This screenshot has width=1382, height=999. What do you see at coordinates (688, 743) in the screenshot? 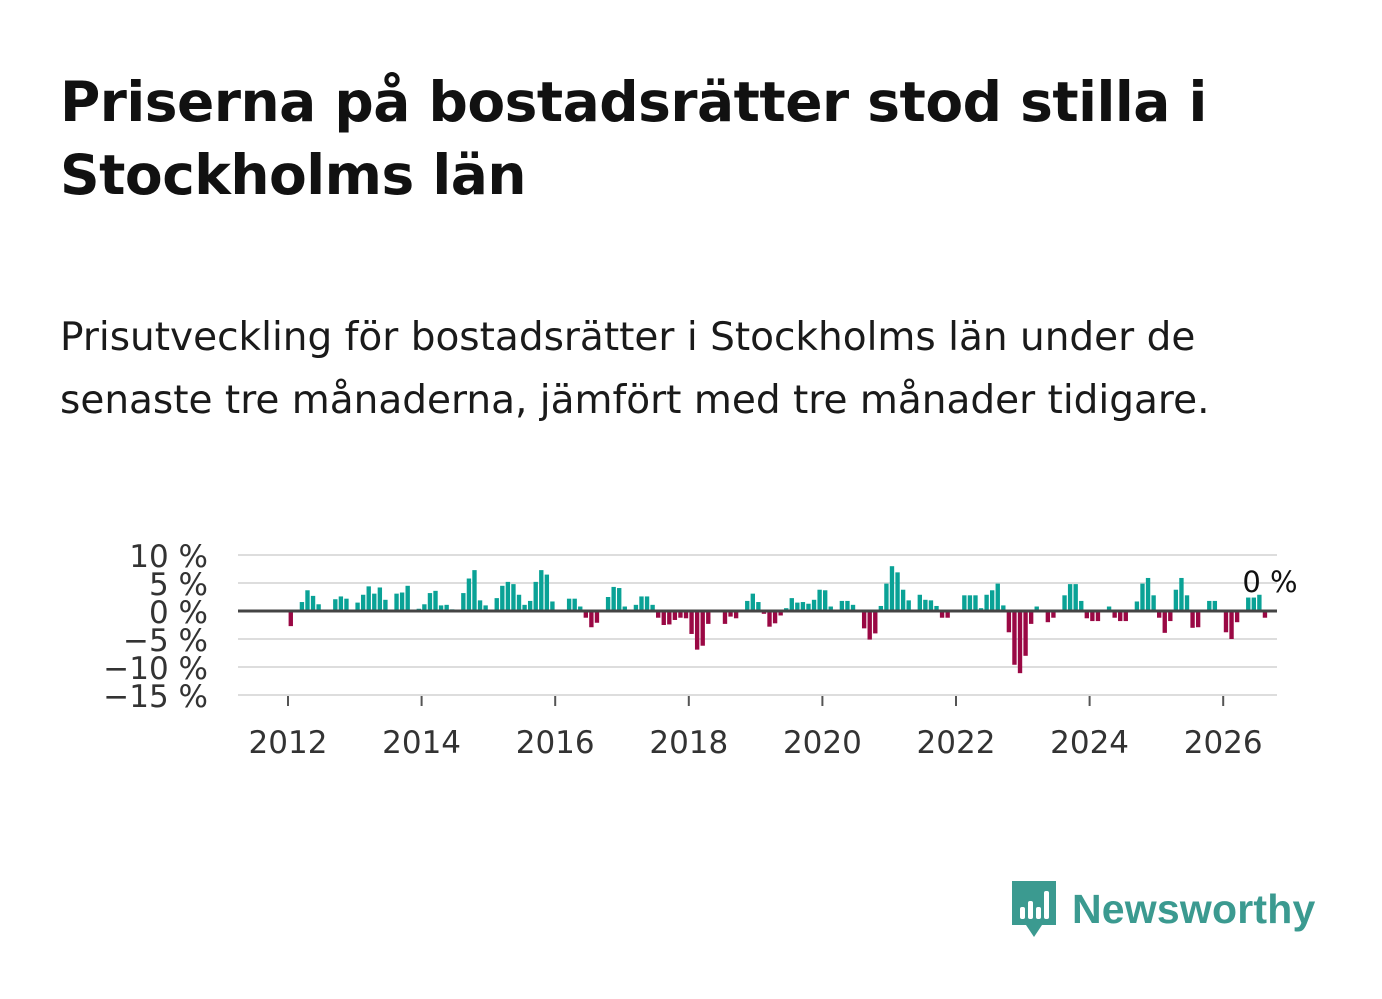
I see `x-tick-label: 2018` at bounding box center [688, 743].